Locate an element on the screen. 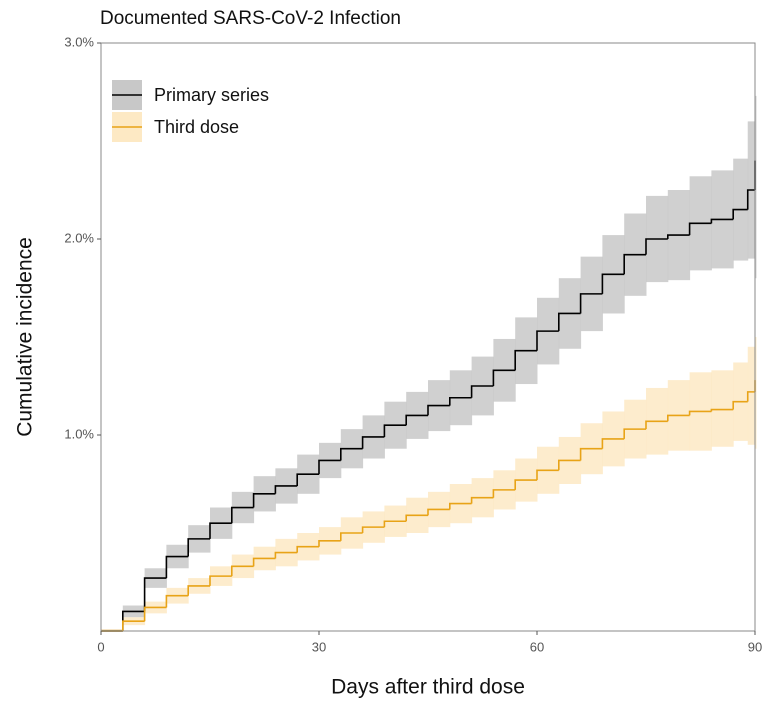 This screenshot has height=703, width=765. legend-label: Primary series is located at coordinates (211, 95).